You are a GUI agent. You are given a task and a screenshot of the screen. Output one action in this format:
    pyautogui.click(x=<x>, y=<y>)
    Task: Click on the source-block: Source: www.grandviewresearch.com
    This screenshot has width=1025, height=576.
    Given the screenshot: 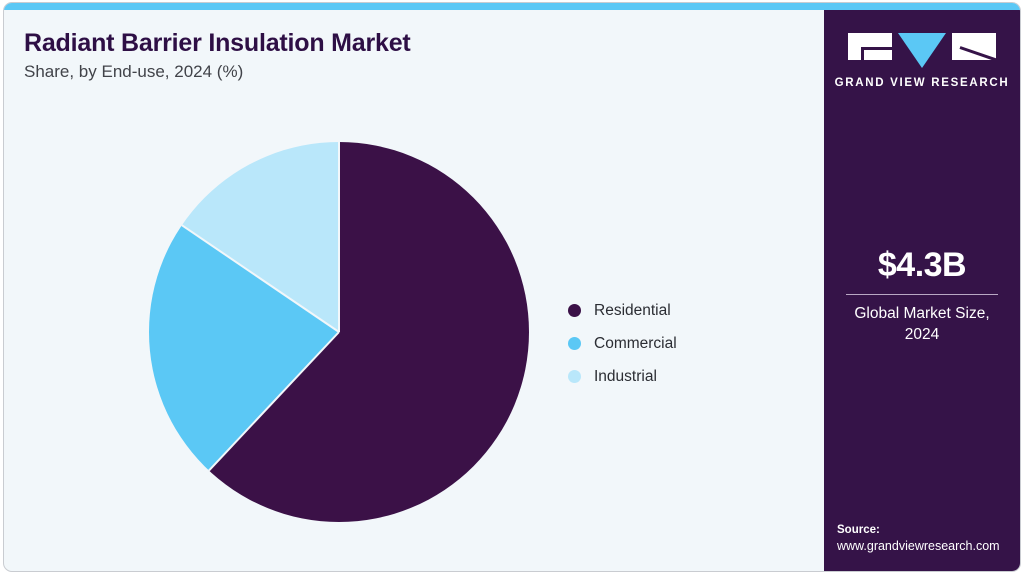 What is the action you would take?
    pyautogui.click(x=924, y=538)
    